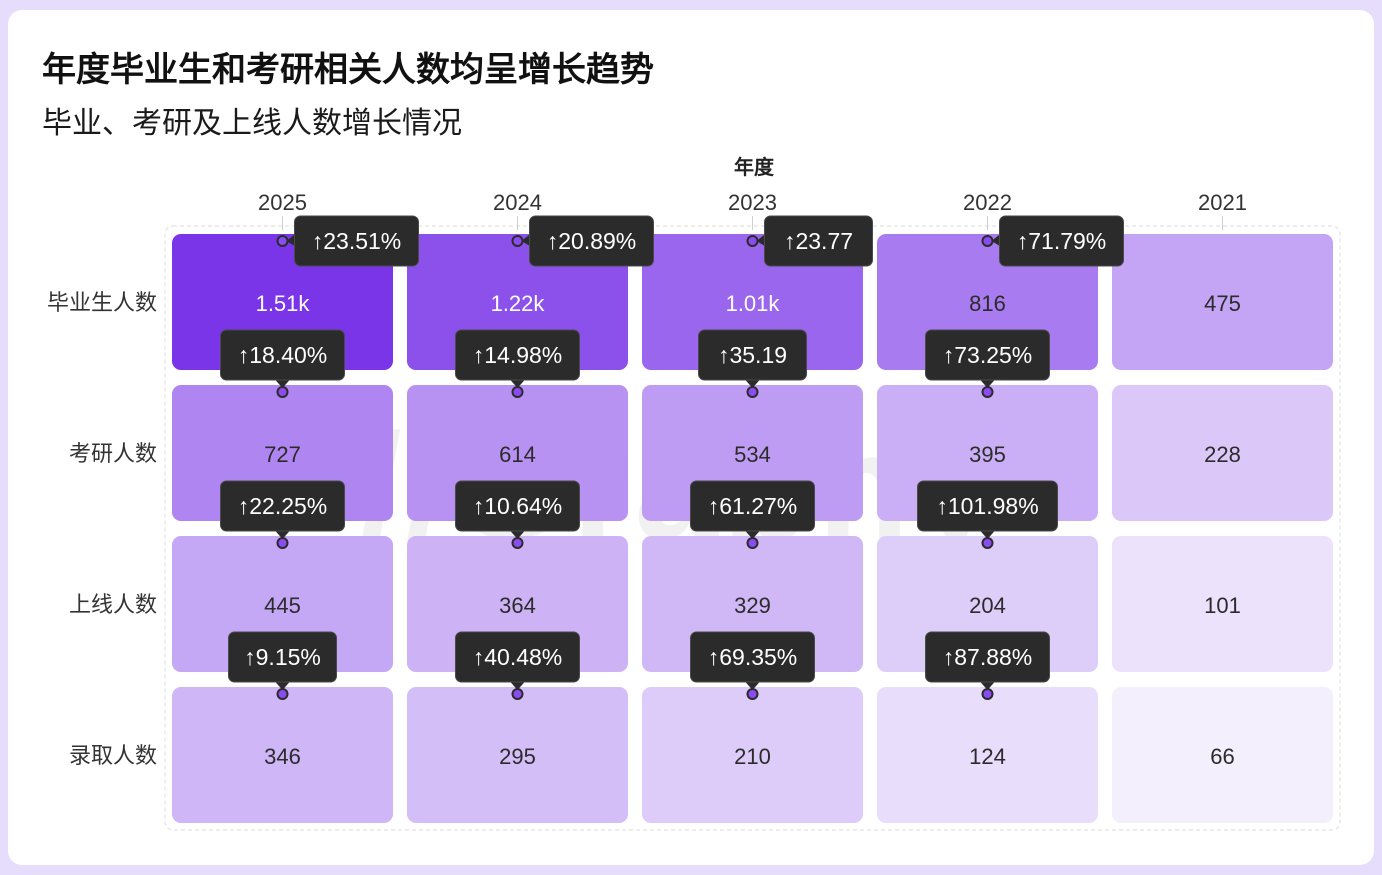 The height and width of the screenshot is (875, 1382). I want to click on cell-value-label: 445, so click(282, 605).